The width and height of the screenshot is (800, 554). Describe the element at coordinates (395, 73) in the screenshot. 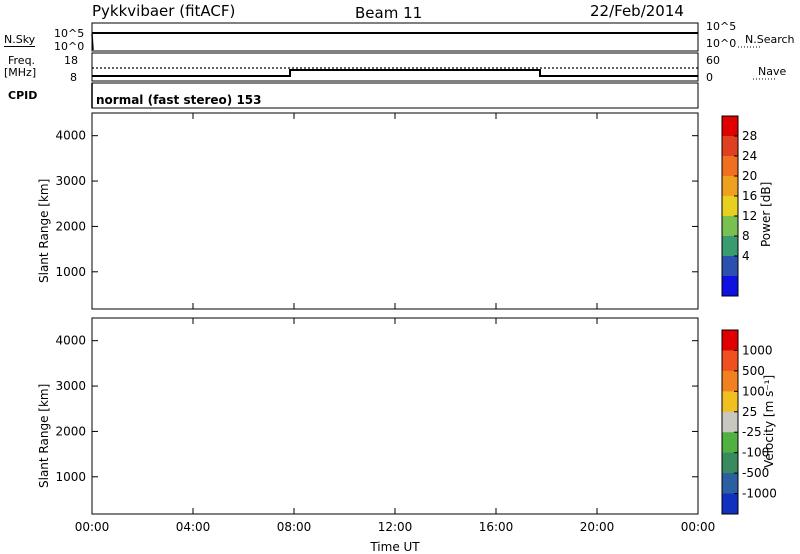

I see `freq-line` at that location.